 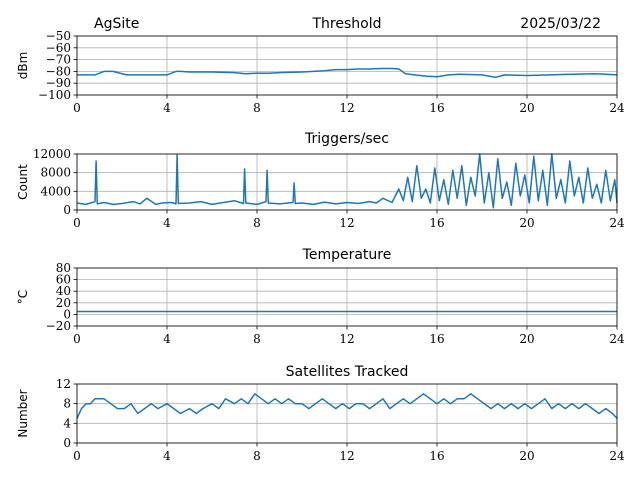 I want to click on y-tick-label: 40, so click(x=63, y=291).